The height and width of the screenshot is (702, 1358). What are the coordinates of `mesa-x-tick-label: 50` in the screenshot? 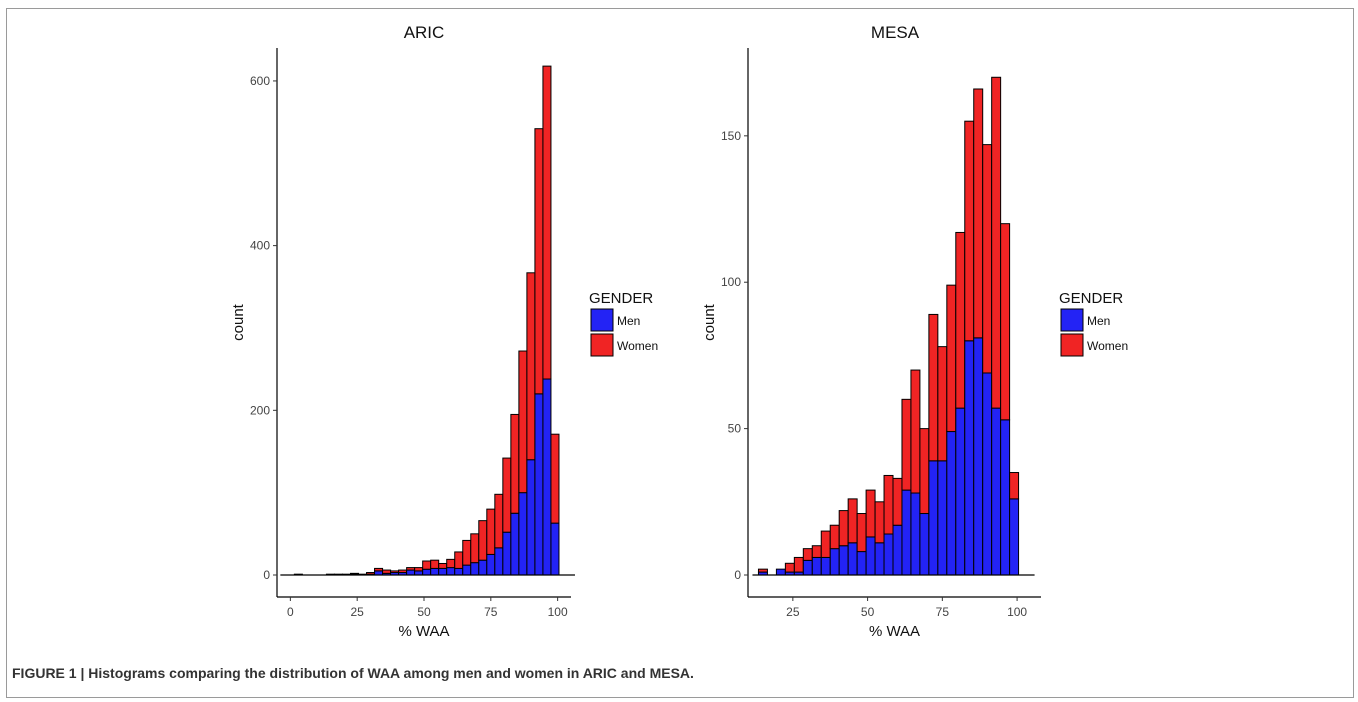 It's located at (868, 612).